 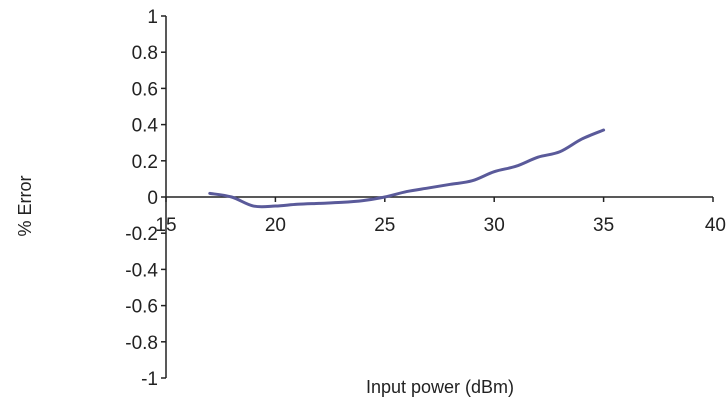 What do you see at coordinates (603, 225) in the screenshot?
I see `x-tick-label: 35` at bounding box center [603, 225].